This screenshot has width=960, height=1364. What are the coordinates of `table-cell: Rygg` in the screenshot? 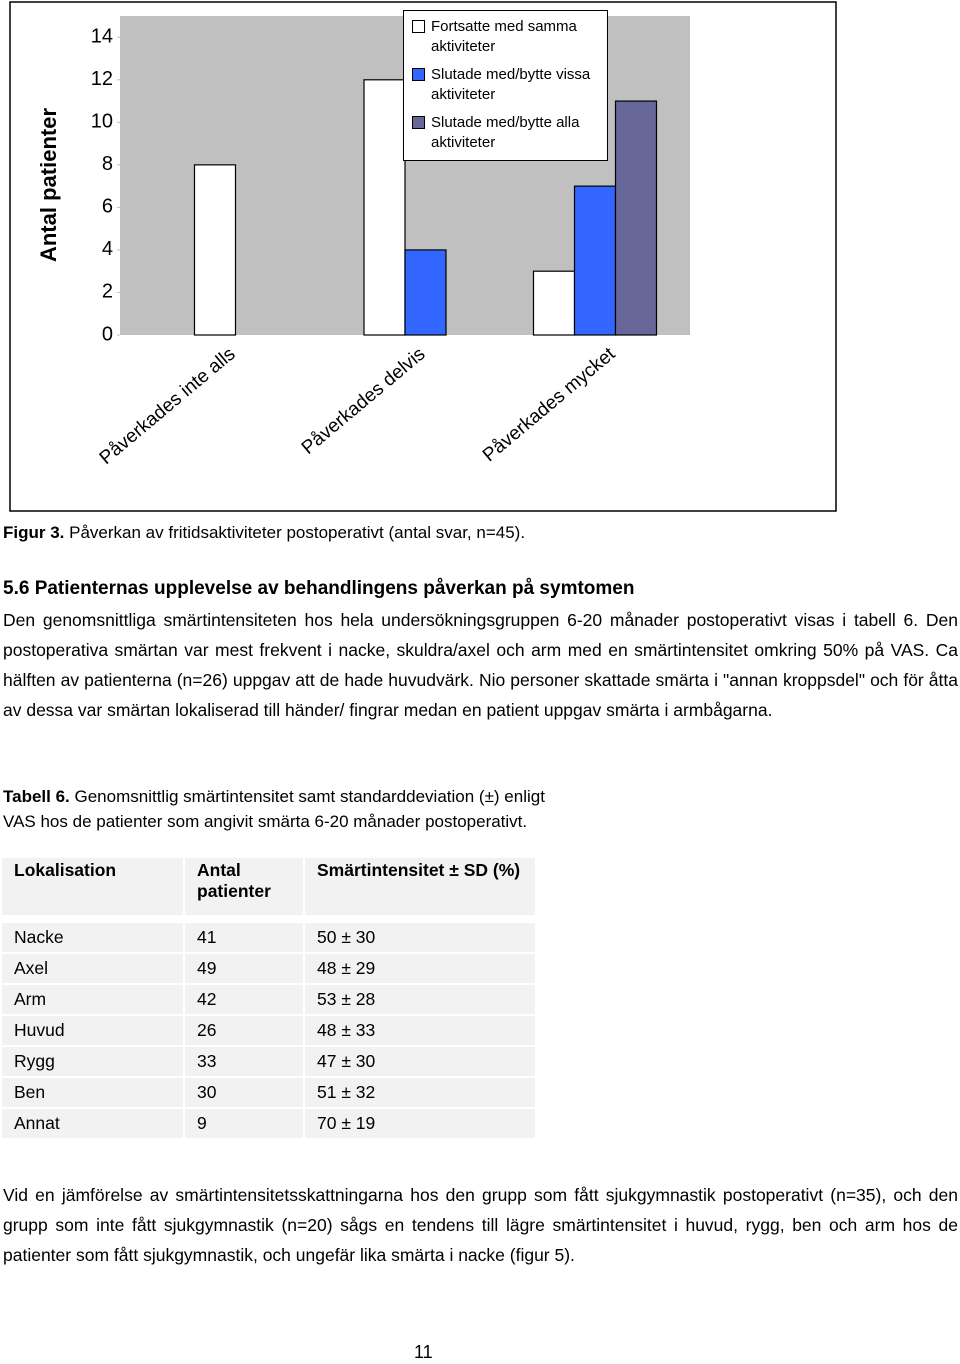 It's located at (92, 1061).